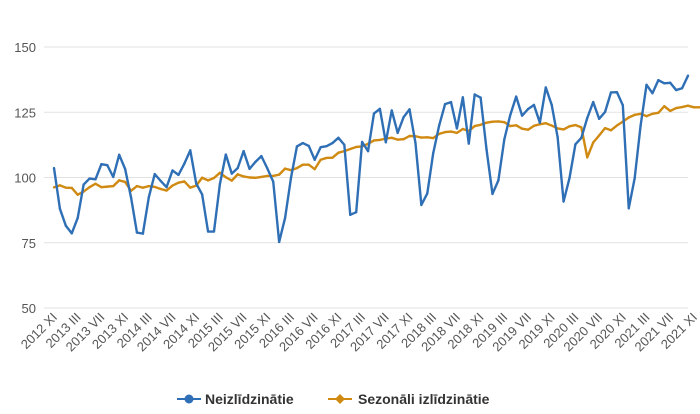 The height and width of the screenshot is (414, 700). Describe the element at coordinates (424, 399) in the screenshot. I see `legend-label-seasonally-adjusted: Sezonāli izlīdzinātie` at that location.